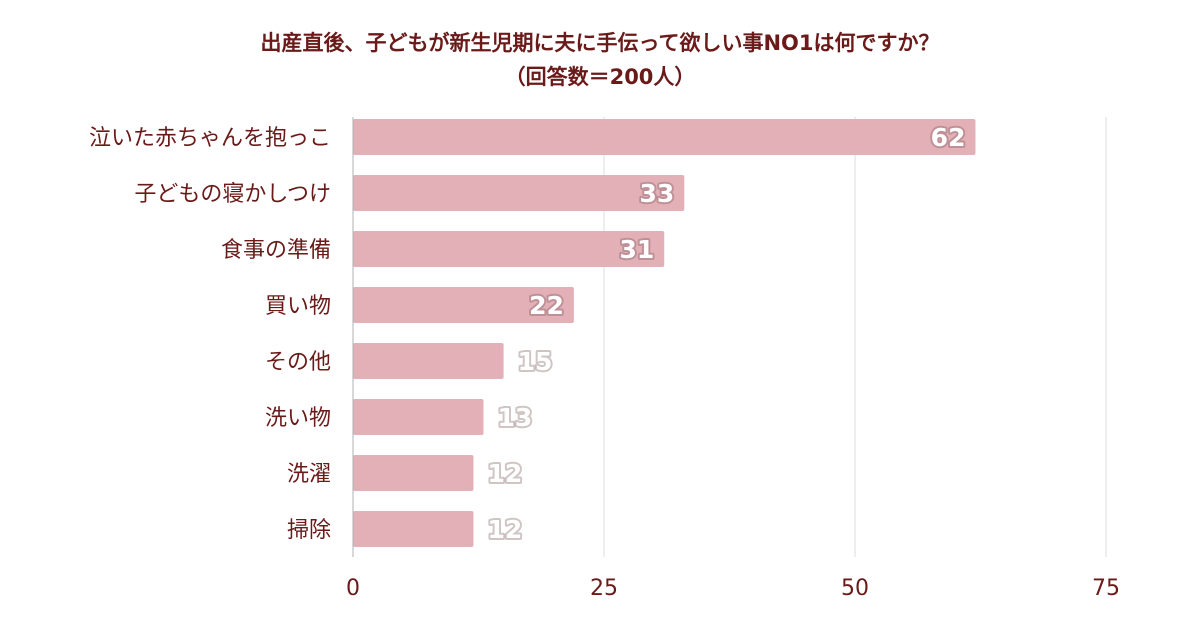 The width and height of the screenshot is (1200, 630). Describe the element at coordinates (504, 529) in the screenshot. I see `value-label-7: 12` at that location.